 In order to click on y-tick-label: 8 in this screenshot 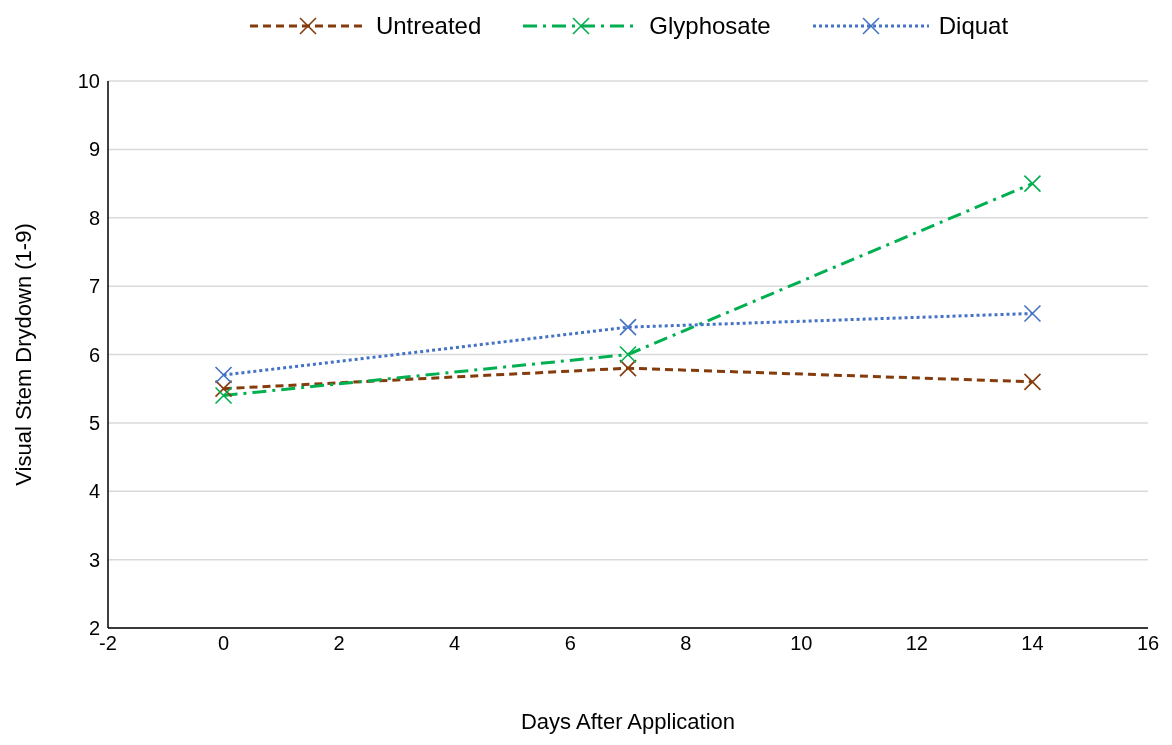, I will do `click(94, 217)`.